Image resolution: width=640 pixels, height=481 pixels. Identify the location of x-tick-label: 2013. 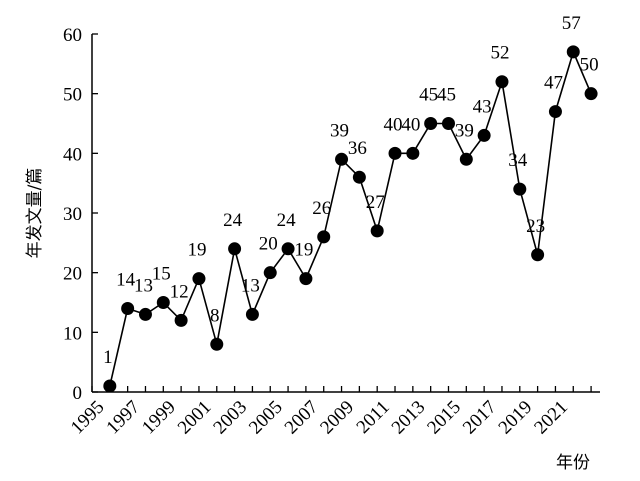
(409, 418).